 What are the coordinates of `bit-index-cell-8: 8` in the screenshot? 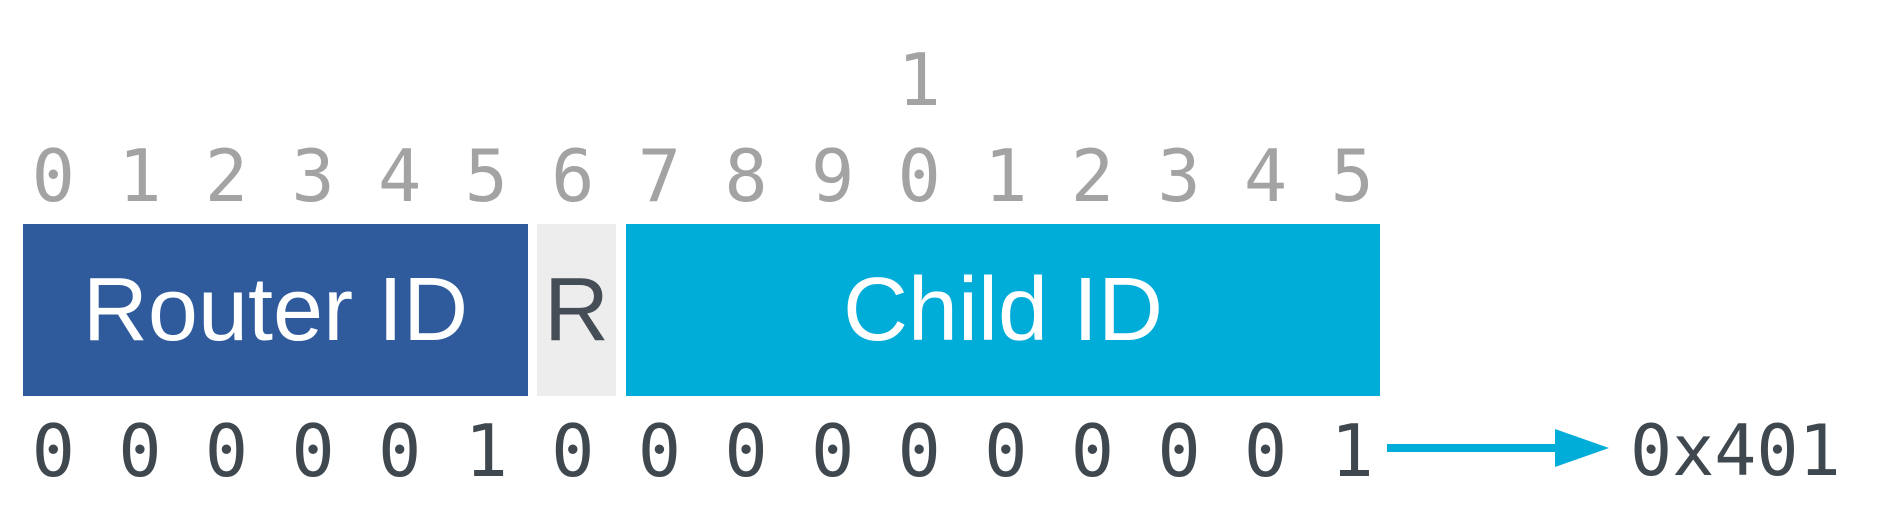 It's located at (746, 176).